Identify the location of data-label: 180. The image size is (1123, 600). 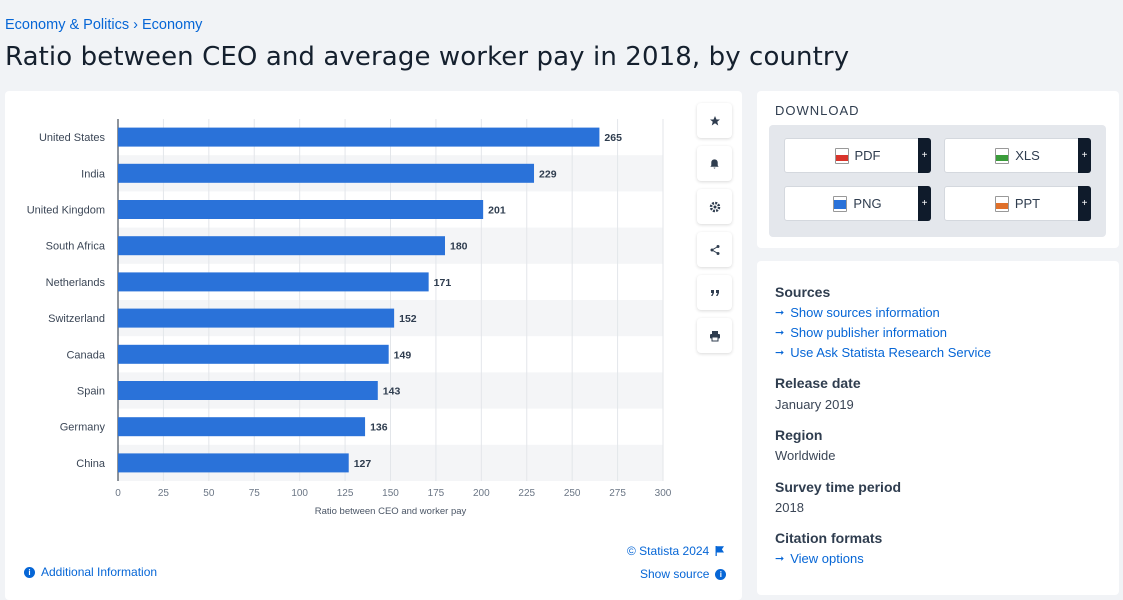
(459, 247).